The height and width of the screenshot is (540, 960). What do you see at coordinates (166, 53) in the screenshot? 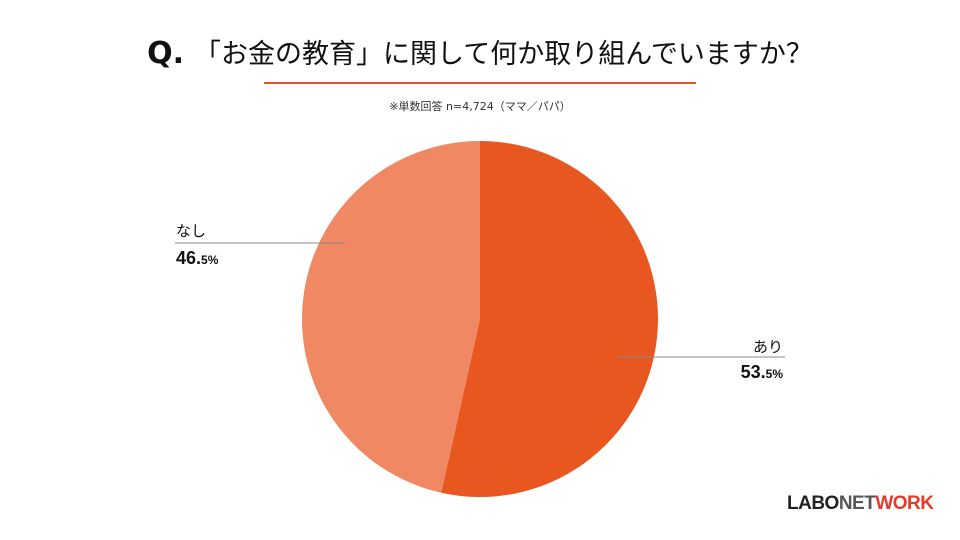
I see `question-marker: Q.` at bounding box center [166, 53].